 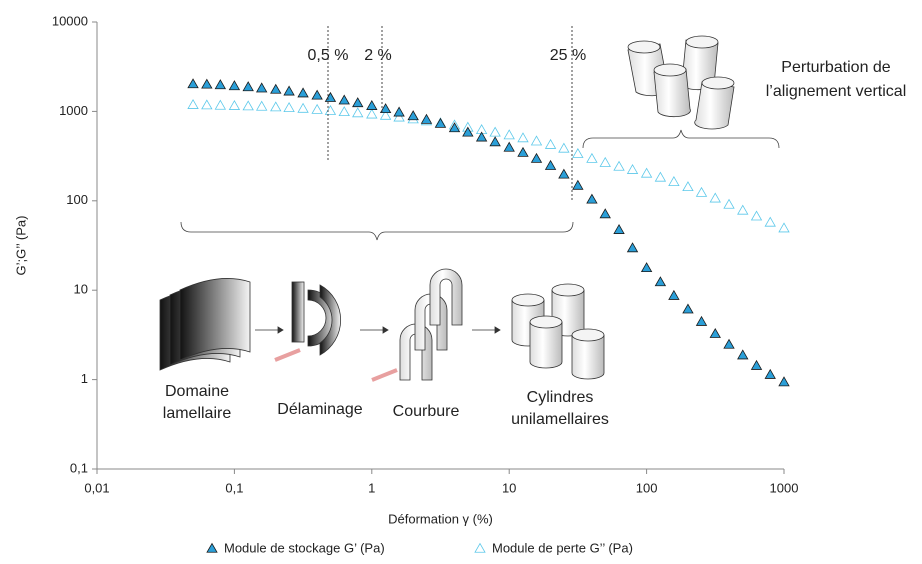 What do you see at coordinates (84, 378) in the screenshot?
I see `y-tick-label: 1` at bounding box center [84, 378].